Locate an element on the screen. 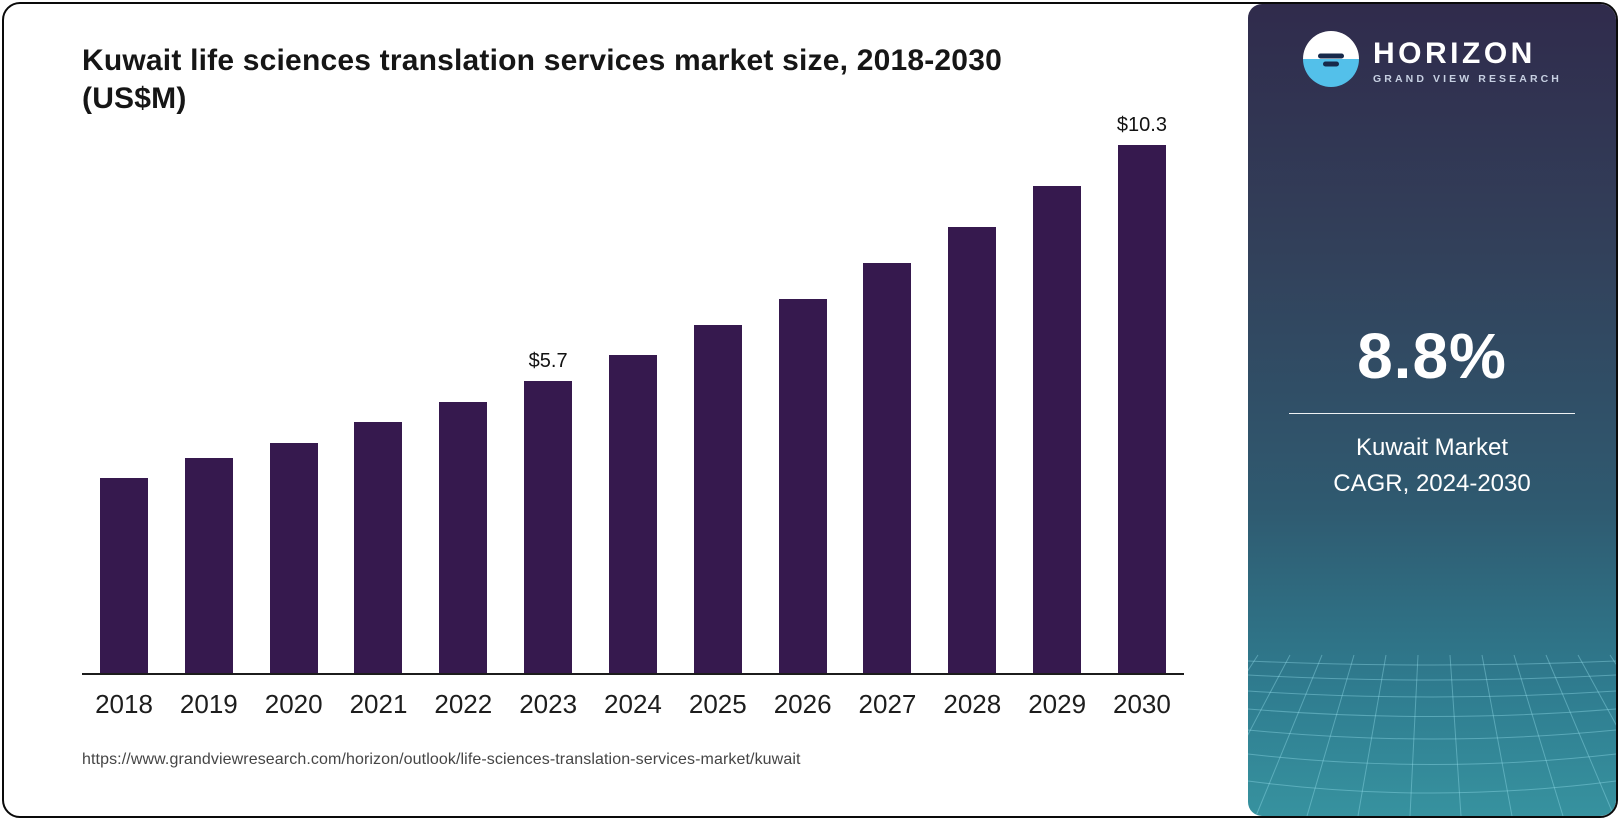 This screenshot has width=1620, height=820. brand-logo: HORIZON GRAND VIEW RESEARCH is located at coordinates (1432, 61).